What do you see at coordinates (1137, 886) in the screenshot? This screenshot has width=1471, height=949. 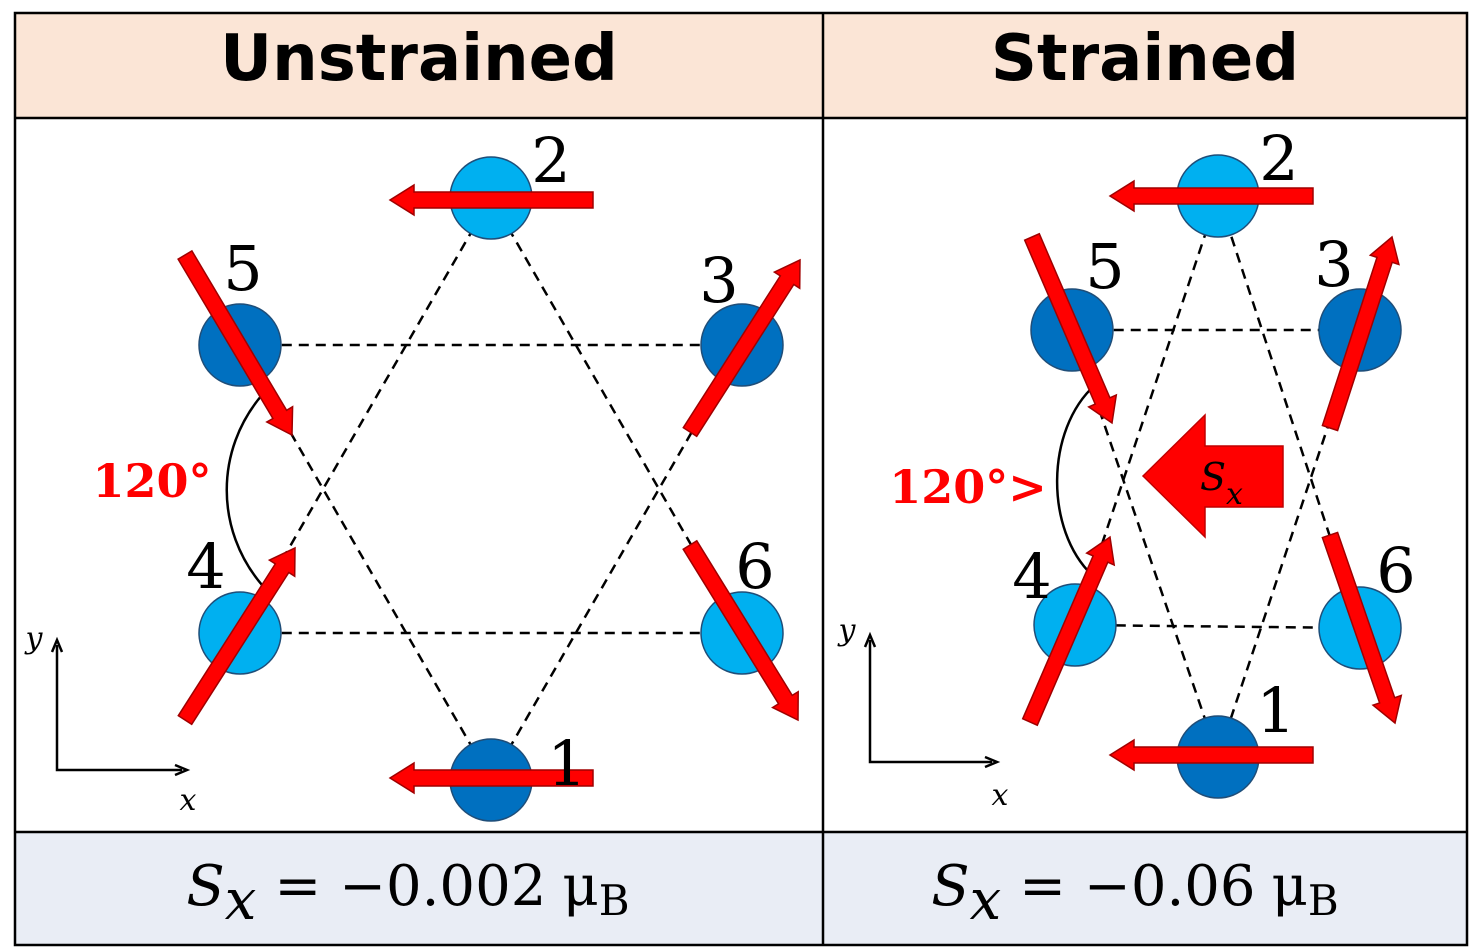 I see `value: = −0.06` at bounding box center [1137, 886].